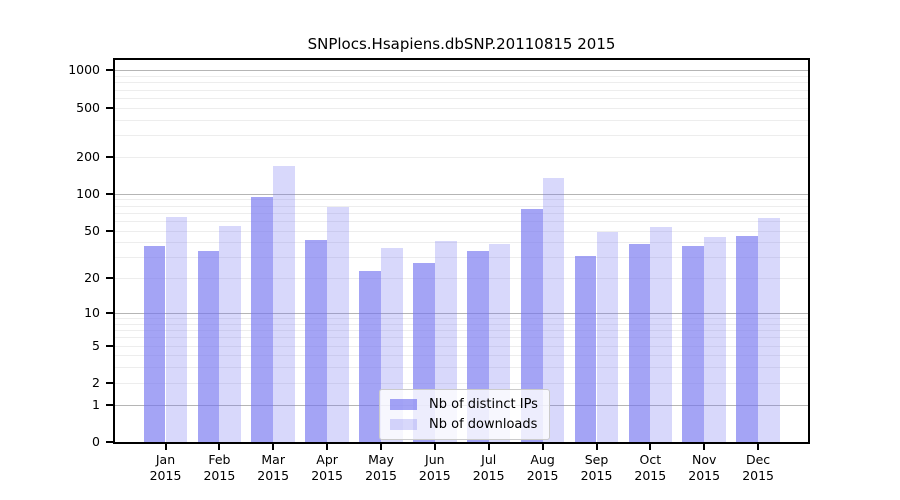 This screenshot has height=500, width=900. Describe the element at coordinates (483, 404) in the screenshot. I see `legend-label-distinct-ips: Nb of distinct IPs` at that location.